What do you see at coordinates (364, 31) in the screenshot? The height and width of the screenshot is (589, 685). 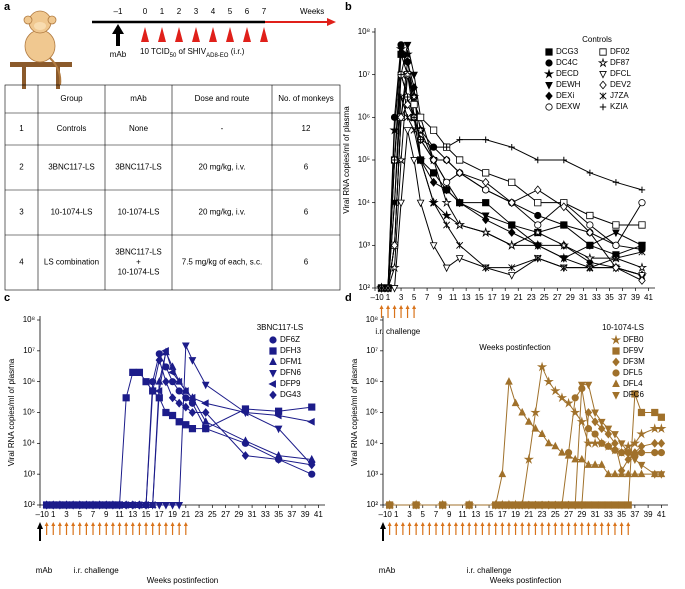 I see `y-tick-label: 10⁸` at bounding box center [364, 31].